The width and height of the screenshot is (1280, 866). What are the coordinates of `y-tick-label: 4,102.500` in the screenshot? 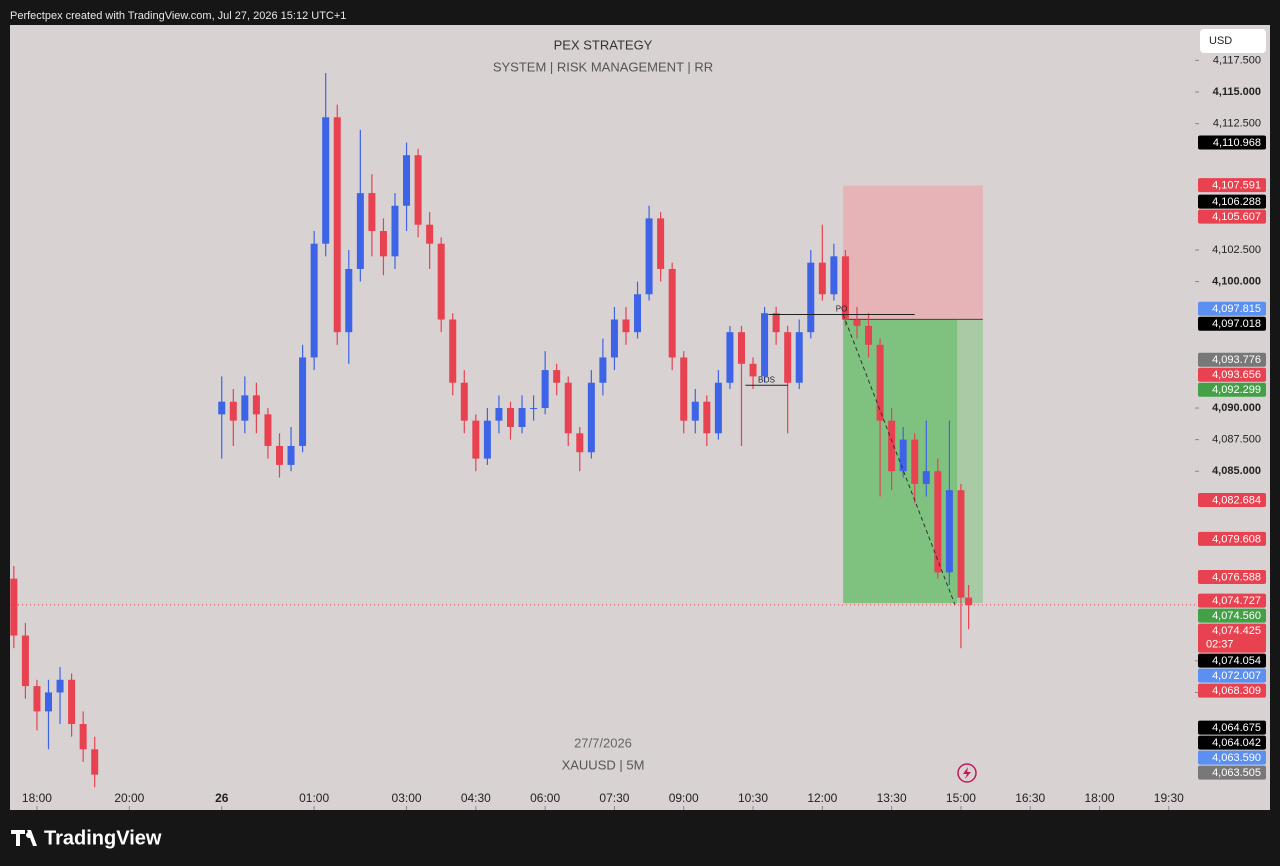 It's located at (1236, 250).